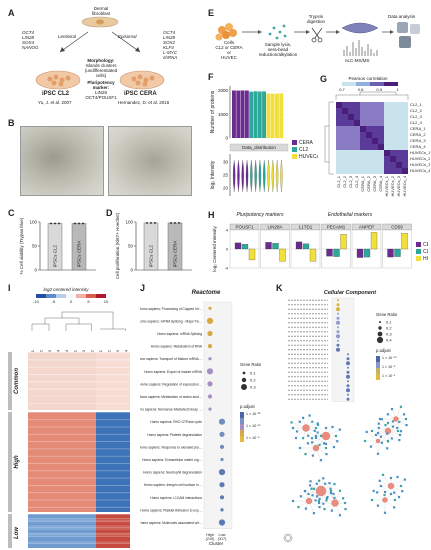 This screenshot has height=550, width=431. What do you see at coordinates (350, 293) in the screenshot?
I see `panel-k-title: Cellular Component` at bounding box center [350, 293].